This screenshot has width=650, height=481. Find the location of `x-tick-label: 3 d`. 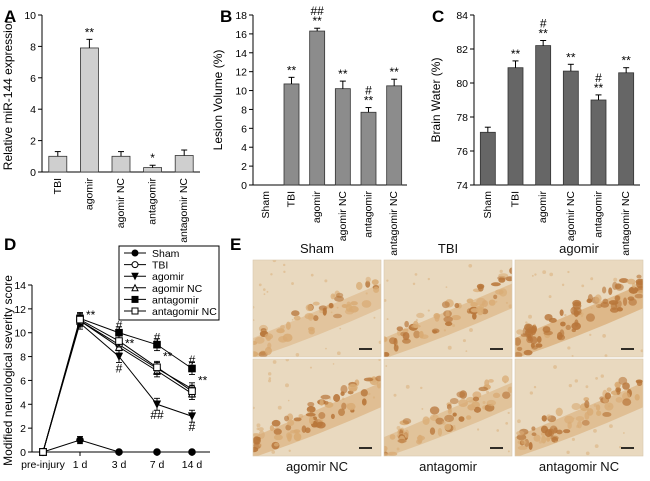

x-tick-label: 3 d is located at coordinates (119, 465).